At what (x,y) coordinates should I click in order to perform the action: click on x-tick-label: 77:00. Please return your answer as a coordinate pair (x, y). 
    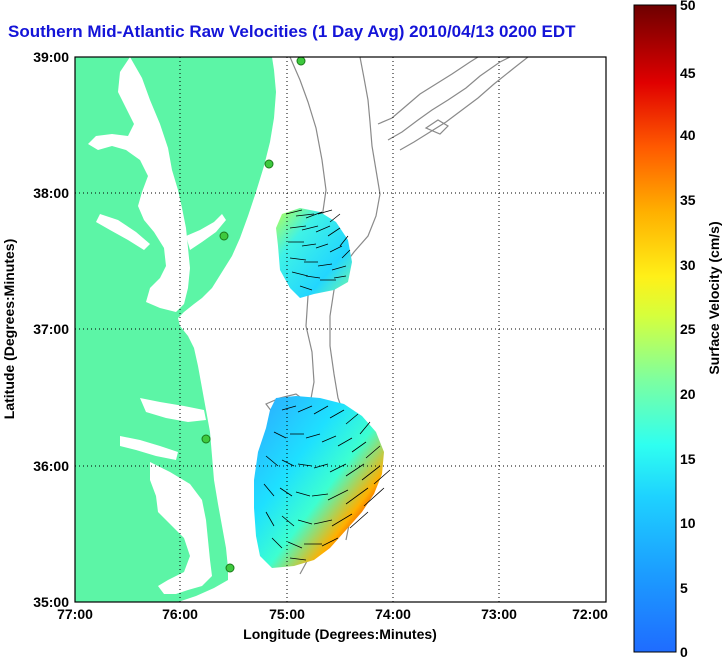
    Looking at the image, I should click on (75, 614).